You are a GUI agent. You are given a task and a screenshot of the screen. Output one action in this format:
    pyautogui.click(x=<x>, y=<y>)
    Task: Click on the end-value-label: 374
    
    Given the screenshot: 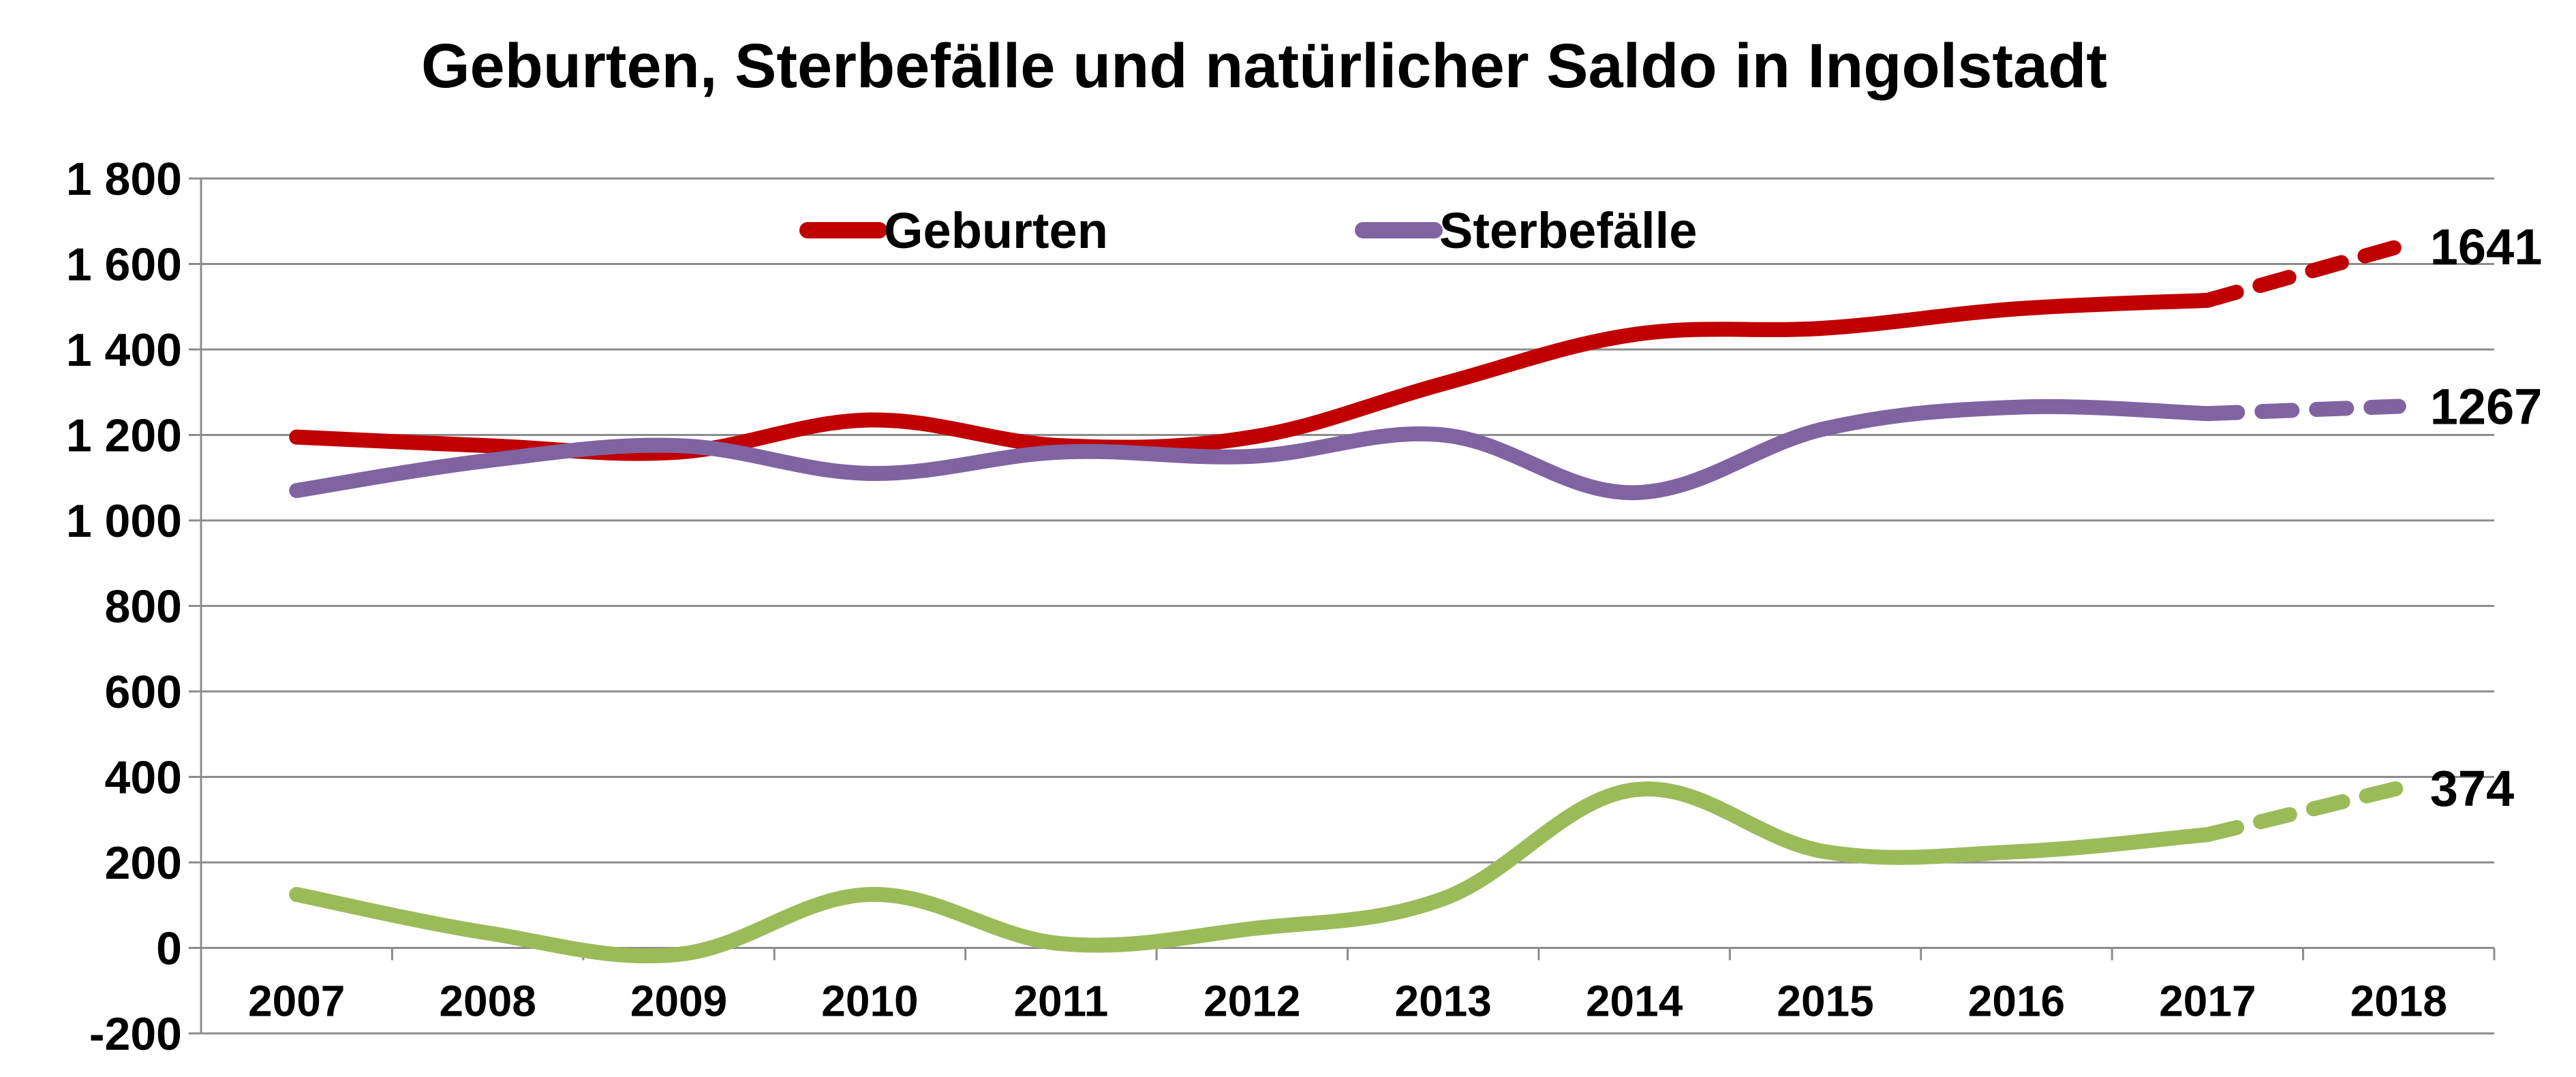 What is the action you would take?
    pyautogui.click(x=2472, y=788)
    